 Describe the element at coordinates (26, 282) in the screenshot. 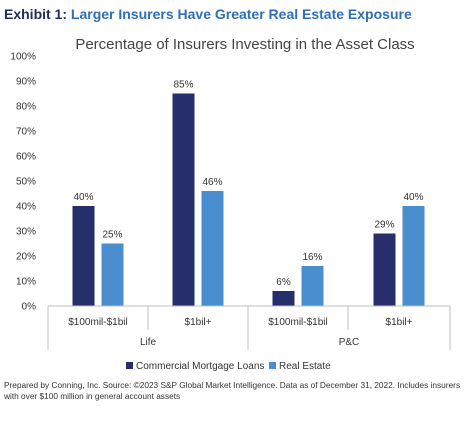

I see `y-tick-label: 10%` at that location.